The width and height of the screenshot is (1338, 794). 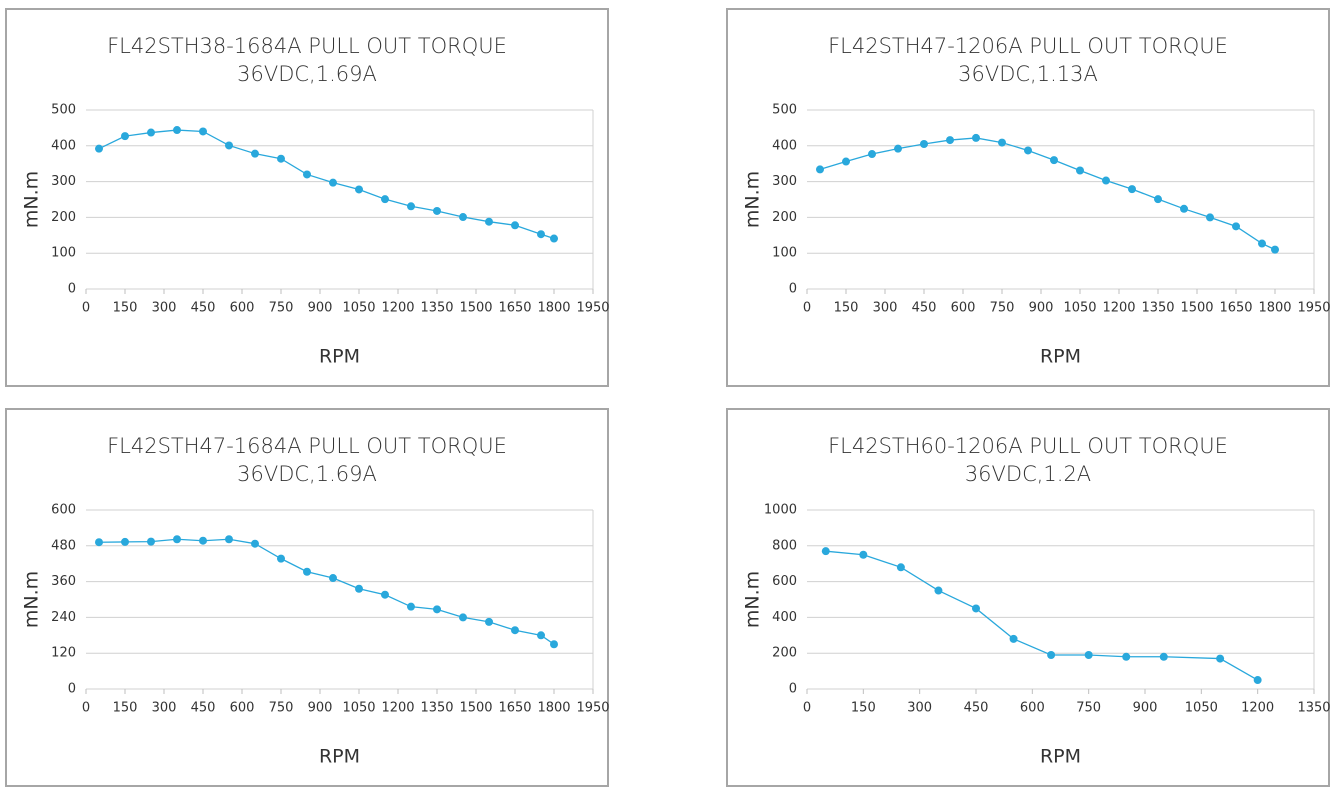 I want to click on y-tick-label: 300, so click(x=63, y=181).